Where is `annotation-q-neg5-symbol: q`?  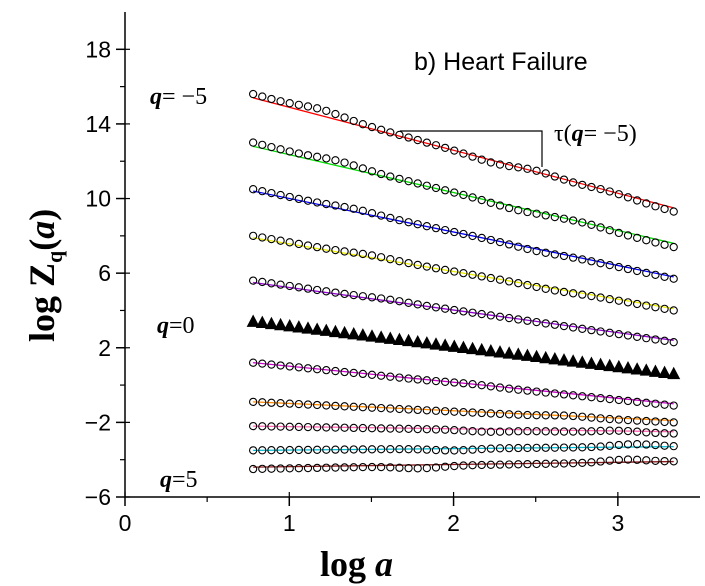
annotation-q-neg5-symbol: q is located at coordinates (156, 97).